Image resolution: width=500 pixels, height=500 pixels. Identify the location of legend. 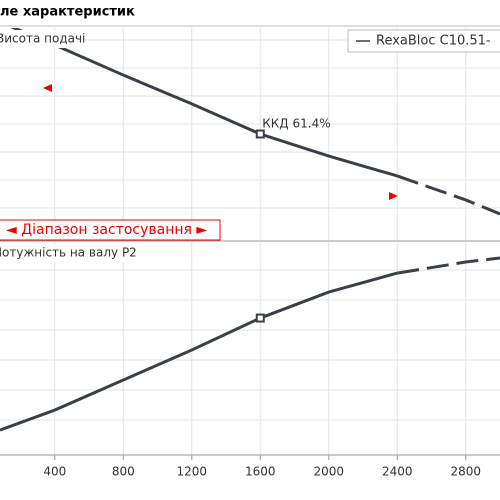
(423, 41).